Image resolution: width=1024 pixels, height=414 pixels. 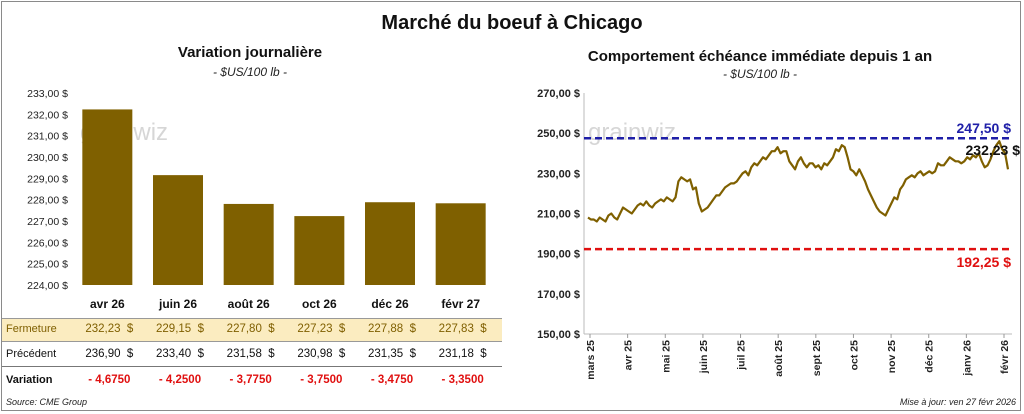 I want to click on table-cell: 227,23 $, so click(x=321, y=329).